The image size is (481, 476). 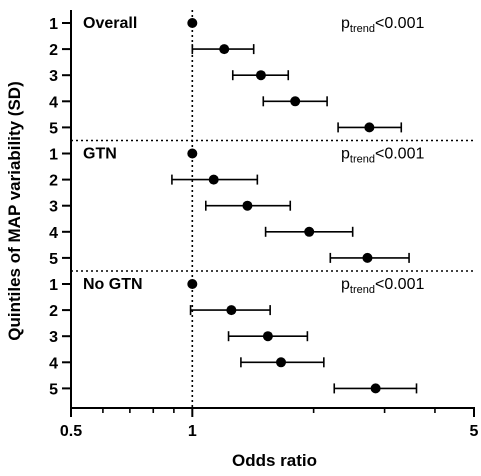 What do you see at coordinates (14, 210) in the screenshot?
I see `y-axis-title: Quintiles of MAP variability (SD)` at bounding box center [14, 210].